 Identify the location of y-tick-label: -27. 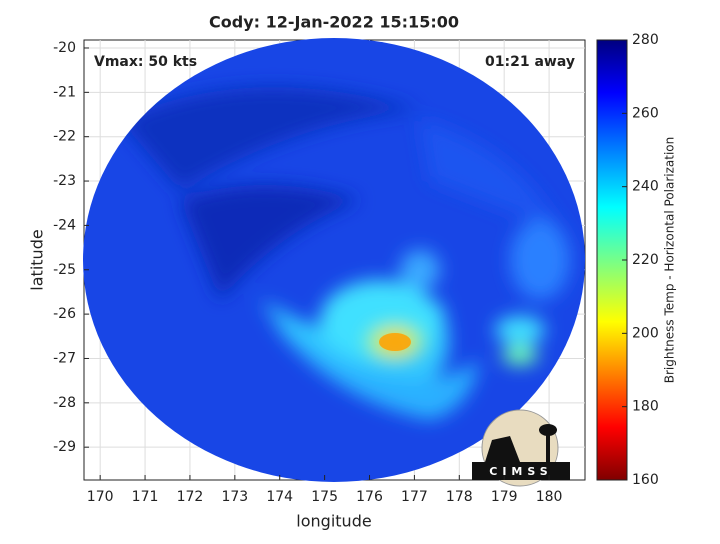
(64, 358).